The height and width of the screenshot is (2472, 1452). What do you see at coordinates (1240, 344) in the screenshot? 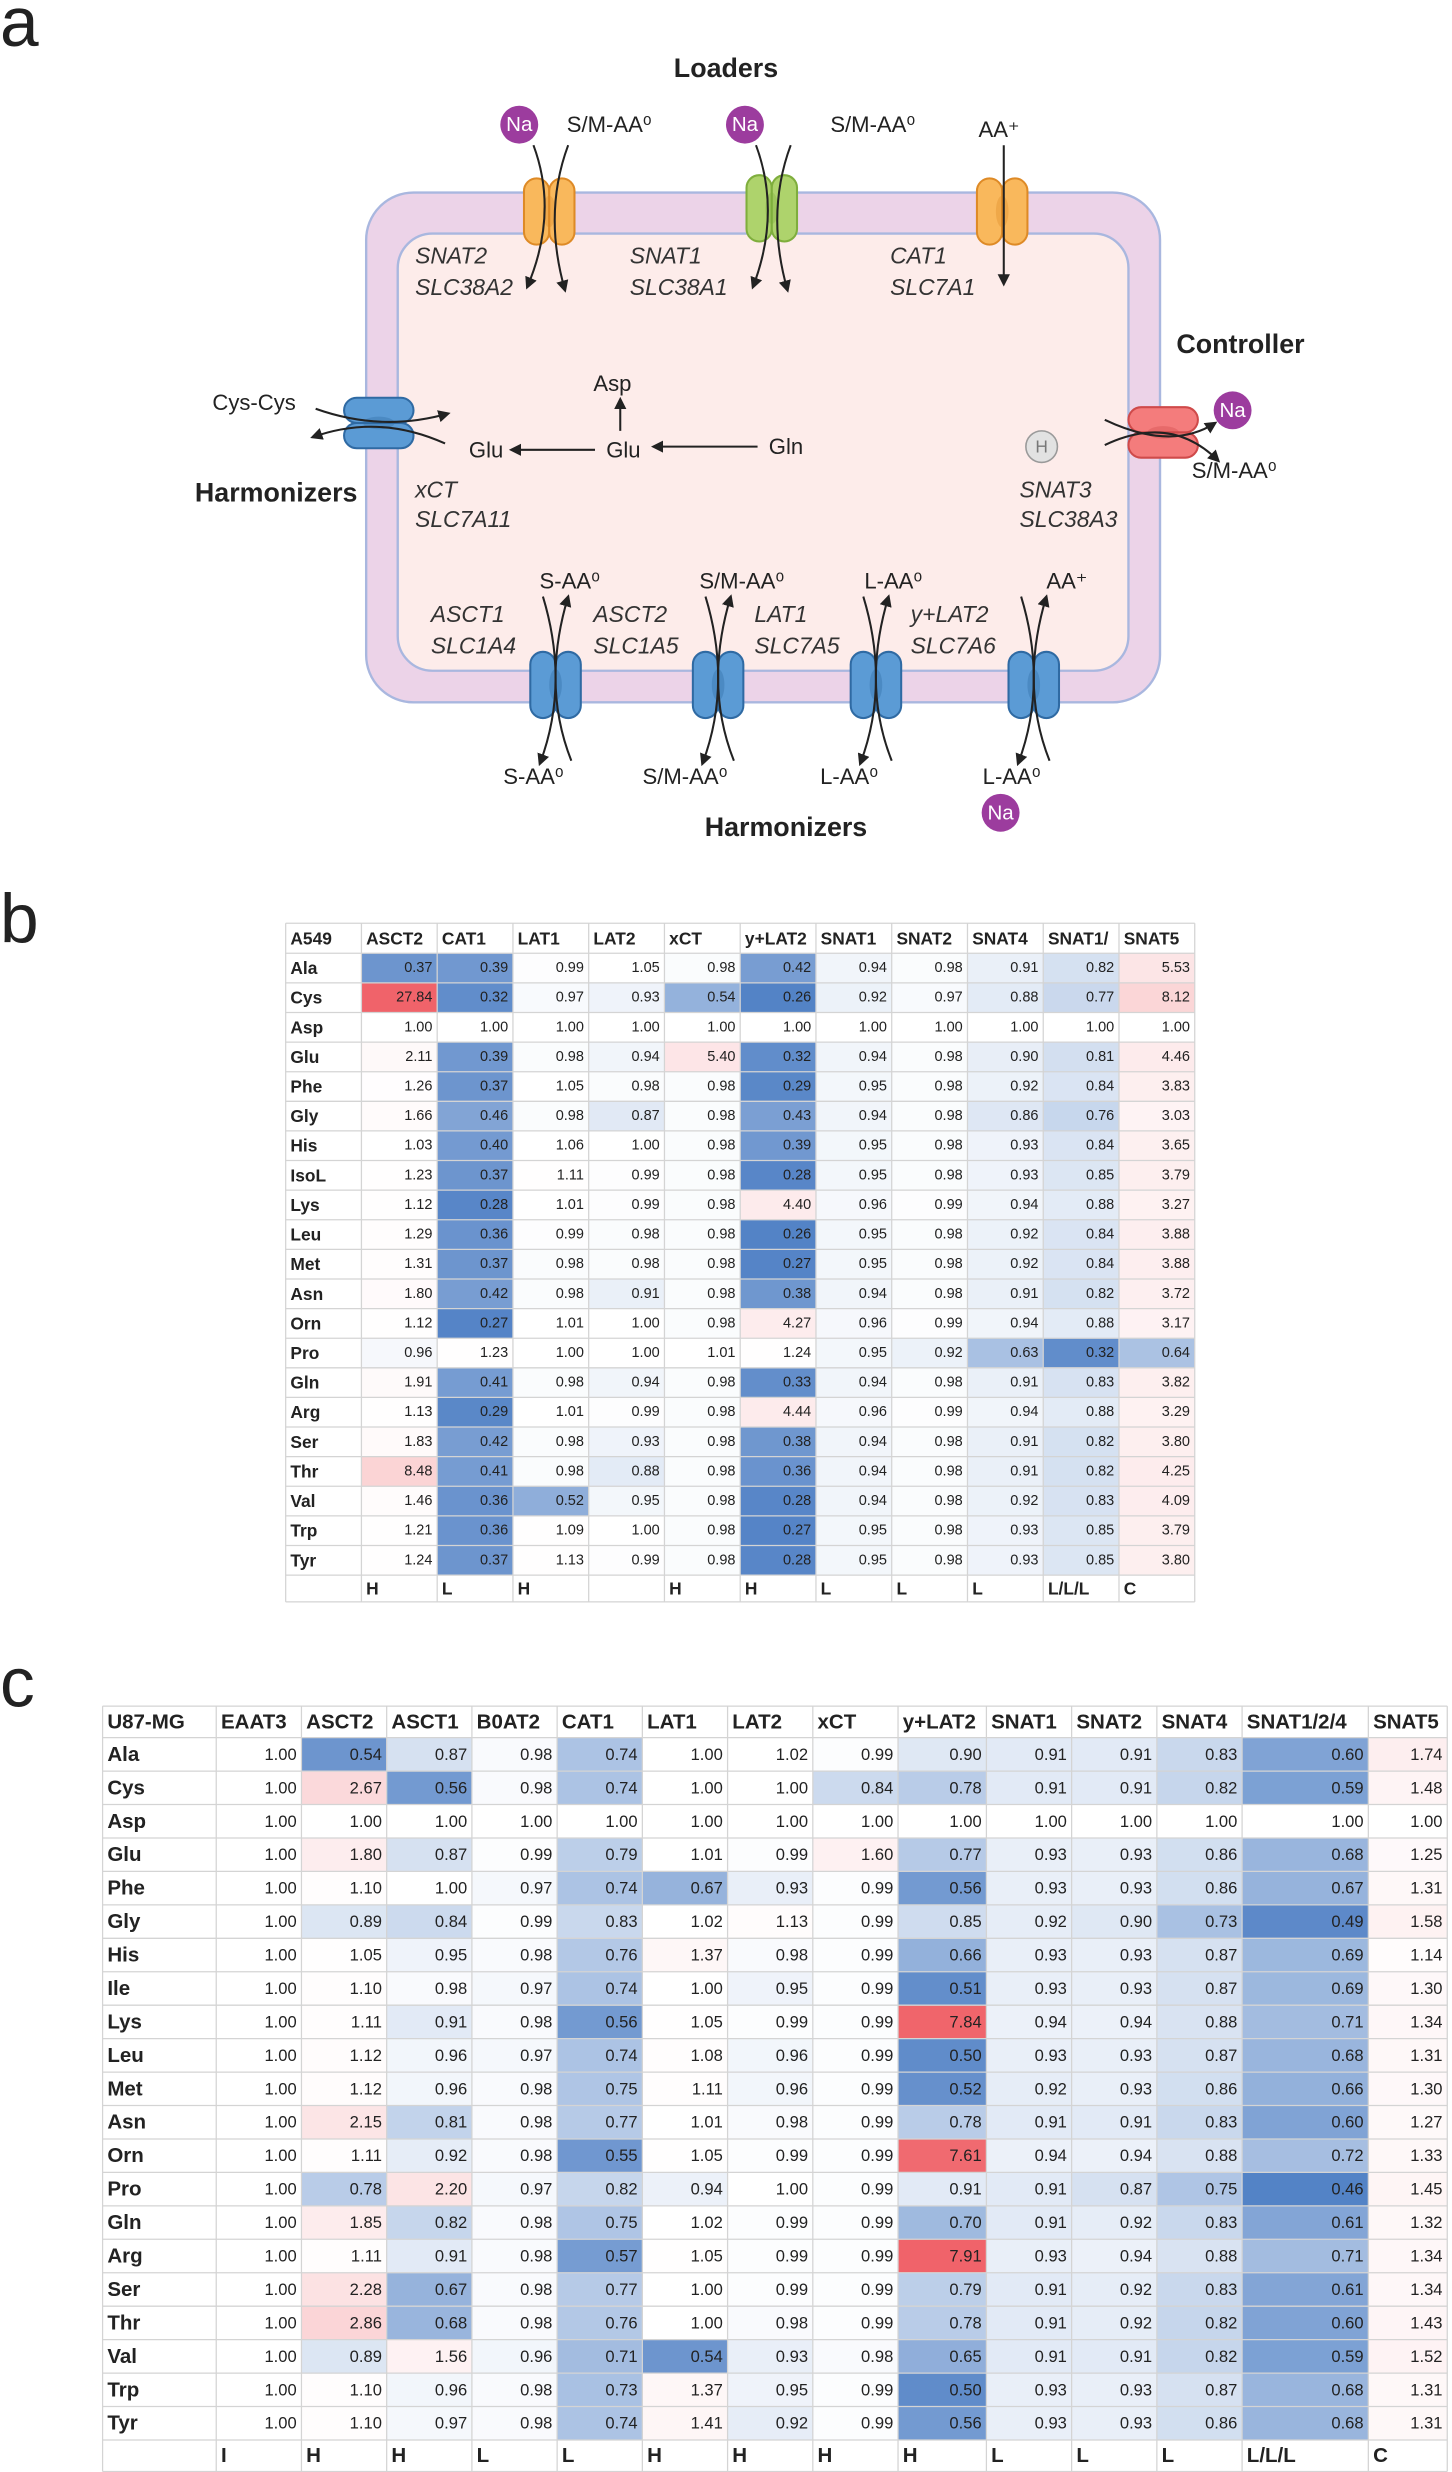
I see `heading: Controller` at bounding box center [1240, 344].